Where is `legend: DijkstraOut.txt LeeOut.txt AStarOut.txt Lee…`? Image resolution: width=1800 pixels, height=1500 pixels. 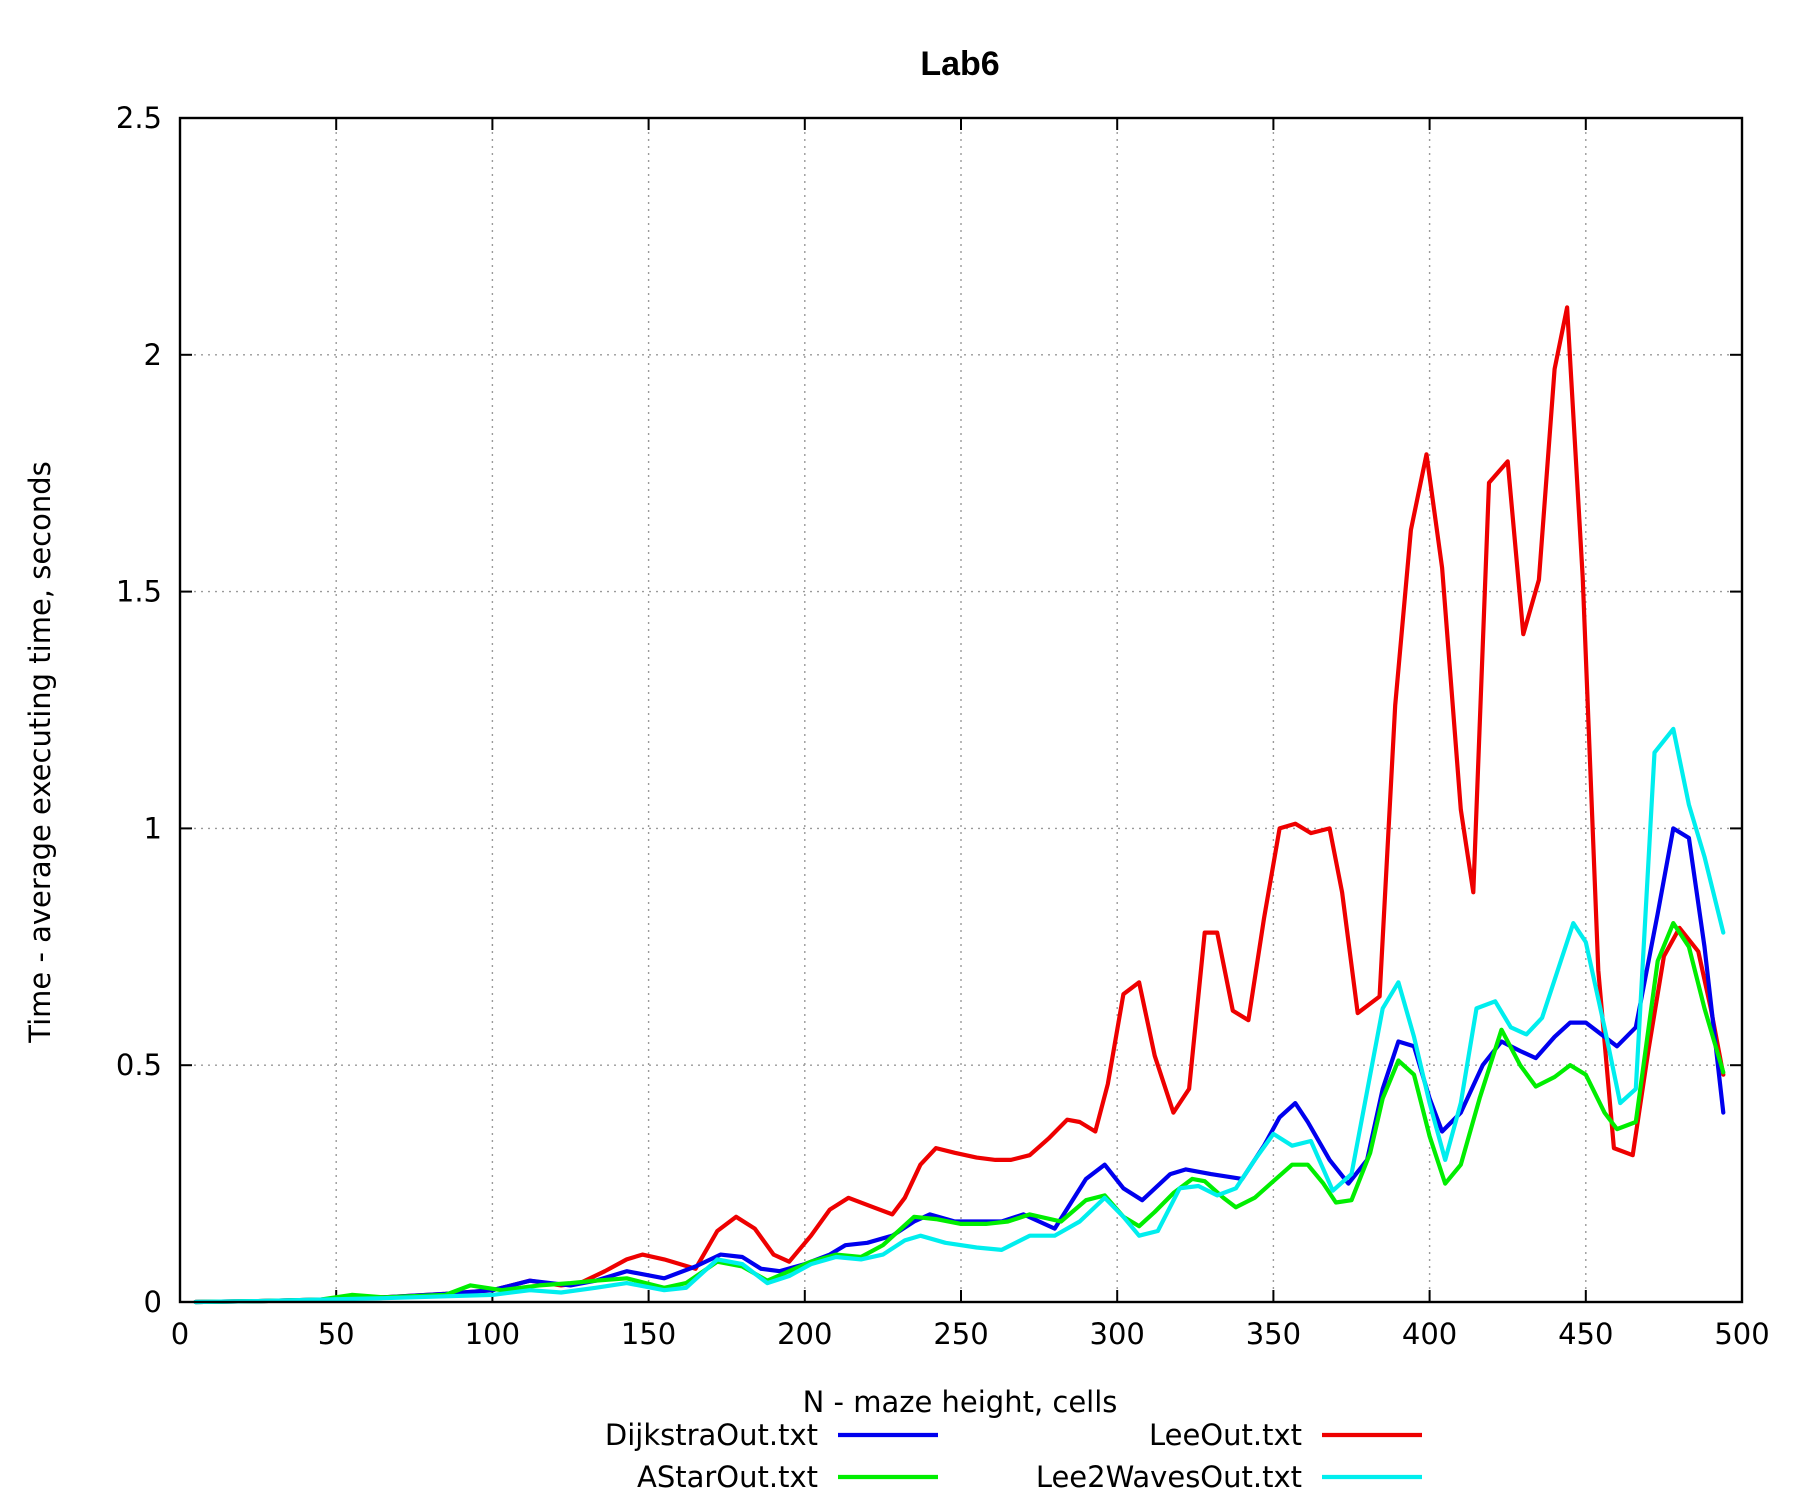 legend: DijkstraOut.txt LeeOut.txt AStarOut.txt Lee… is located at coordinates (1013, 1456).